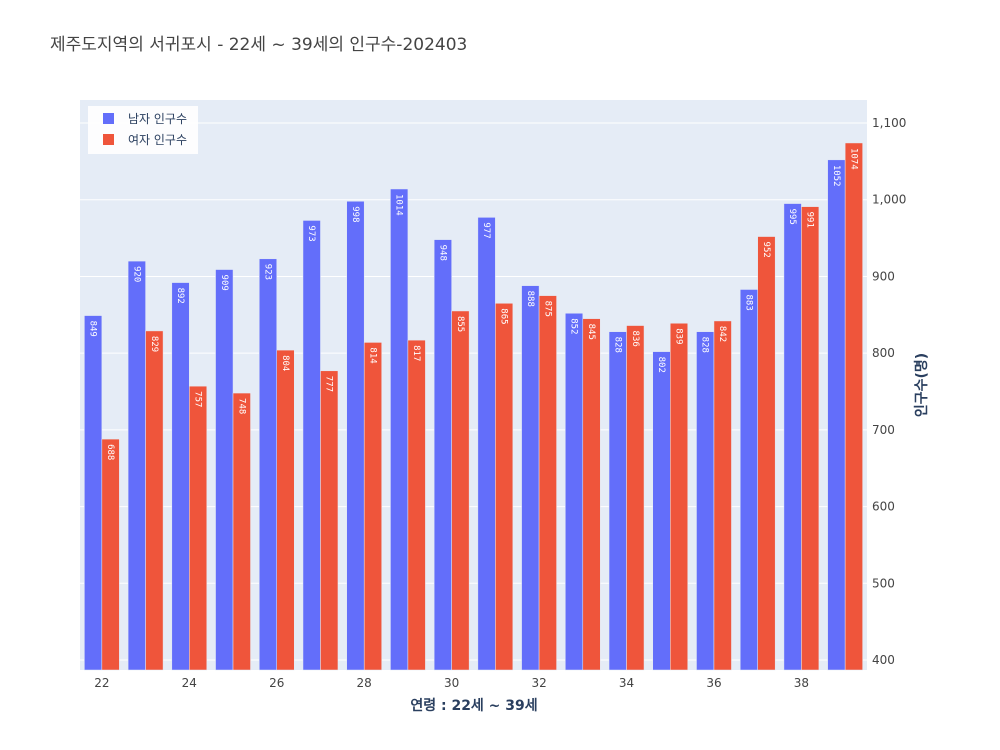  Describe the element at coordinates (883, 660) in the screenshot. I see `y-tick-label: 400` at that location.